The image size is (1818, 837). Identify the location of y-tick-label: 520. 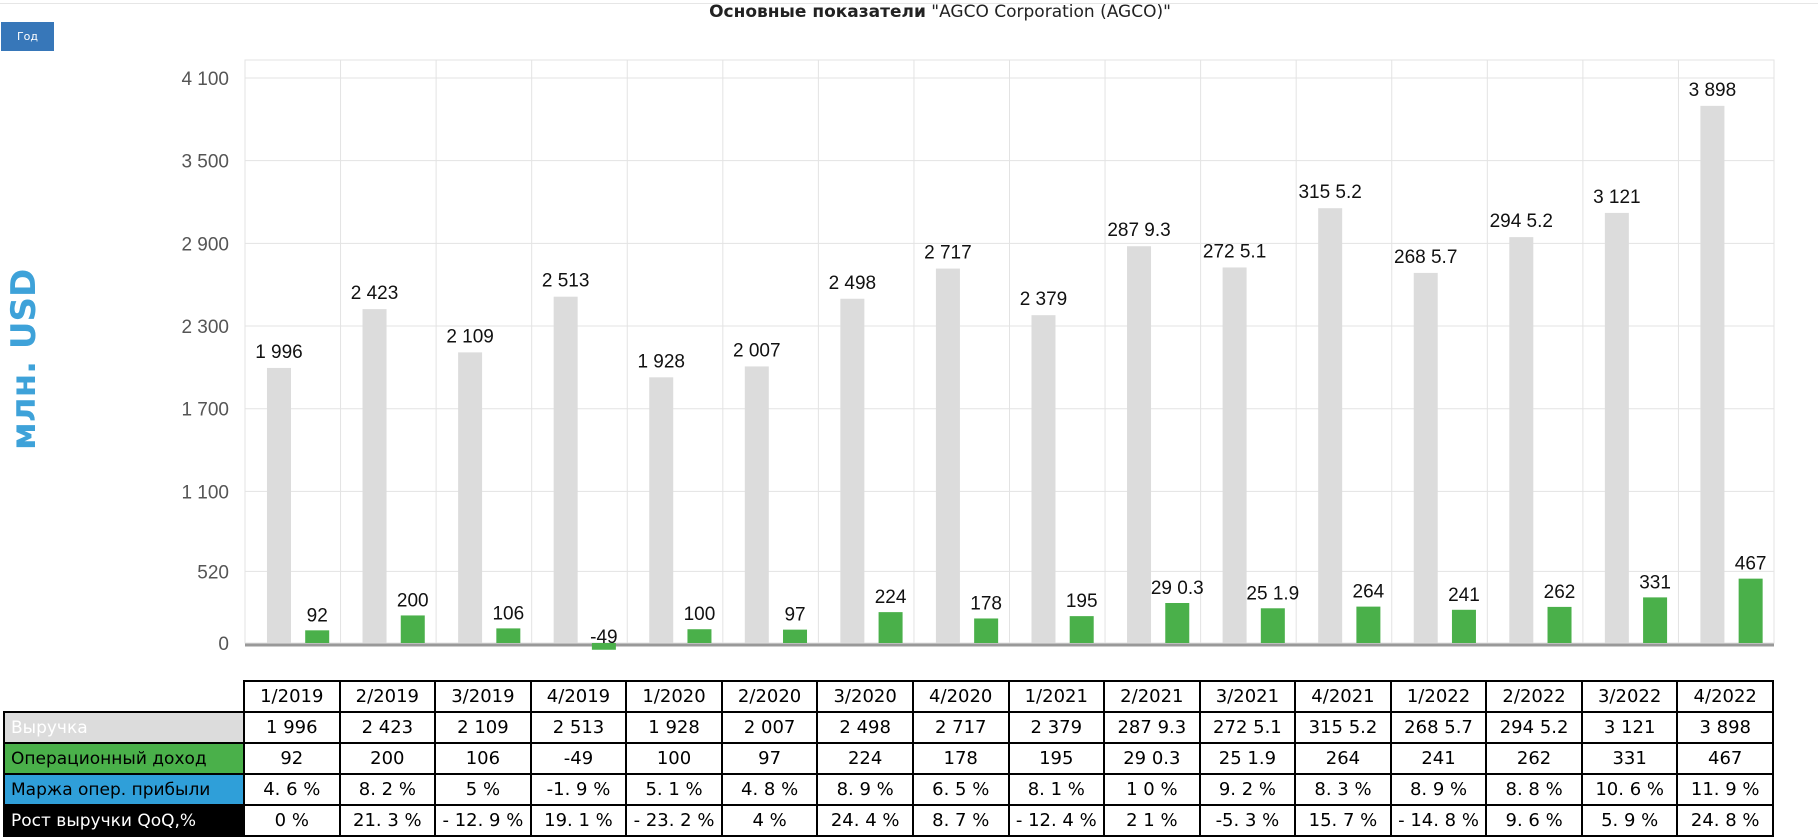
(213, 572).